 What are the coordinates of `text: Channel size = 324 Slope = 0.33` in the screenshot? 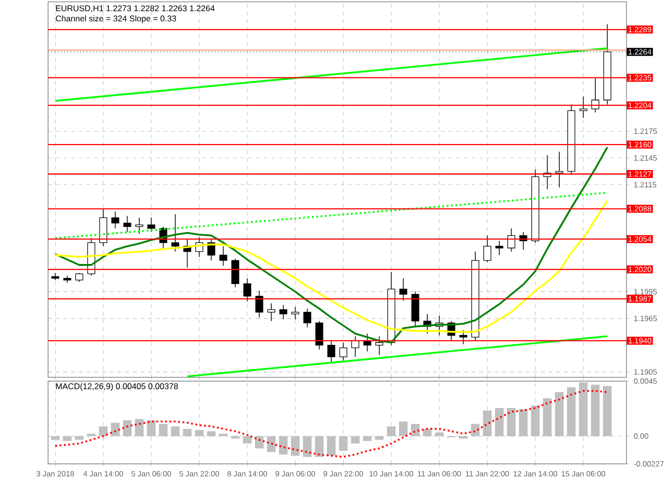 It's located at (116, 19).